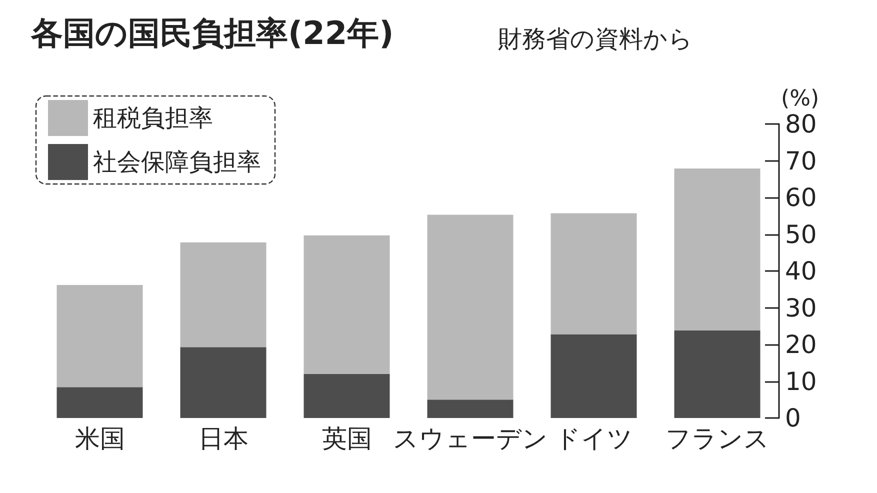 The image size is (877, 493). What do you see at coordinates (801, 307) in the screenshot?
I see `y-tick-label: 30` at bounding box center [801, 307].